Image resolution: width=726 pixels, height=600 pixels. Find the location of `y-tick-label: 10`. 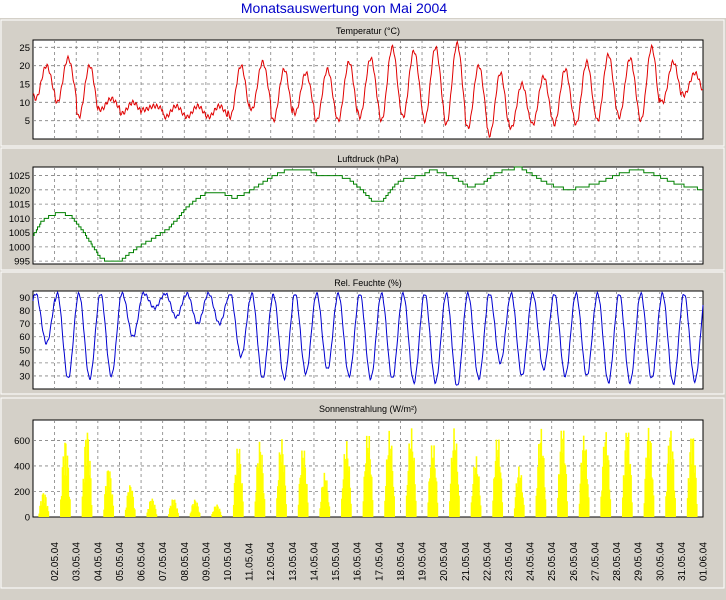

y-tick-label: 10 is located at coordinates (24, 103).